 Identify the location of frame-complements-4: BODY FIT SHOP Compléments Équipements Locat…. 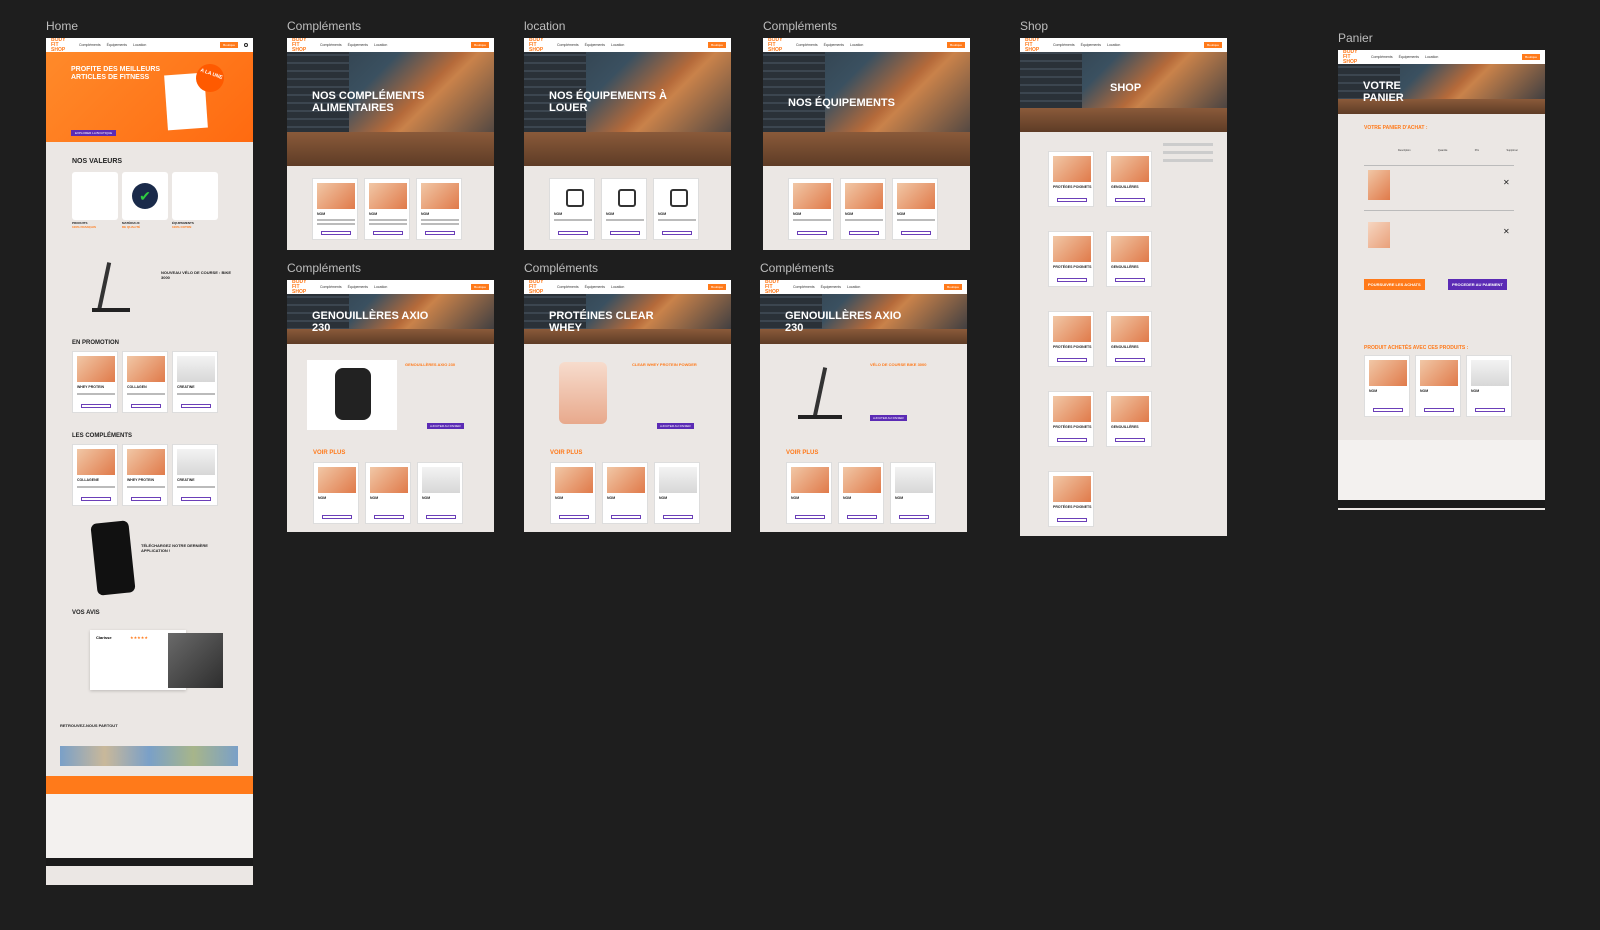
(627, 406).